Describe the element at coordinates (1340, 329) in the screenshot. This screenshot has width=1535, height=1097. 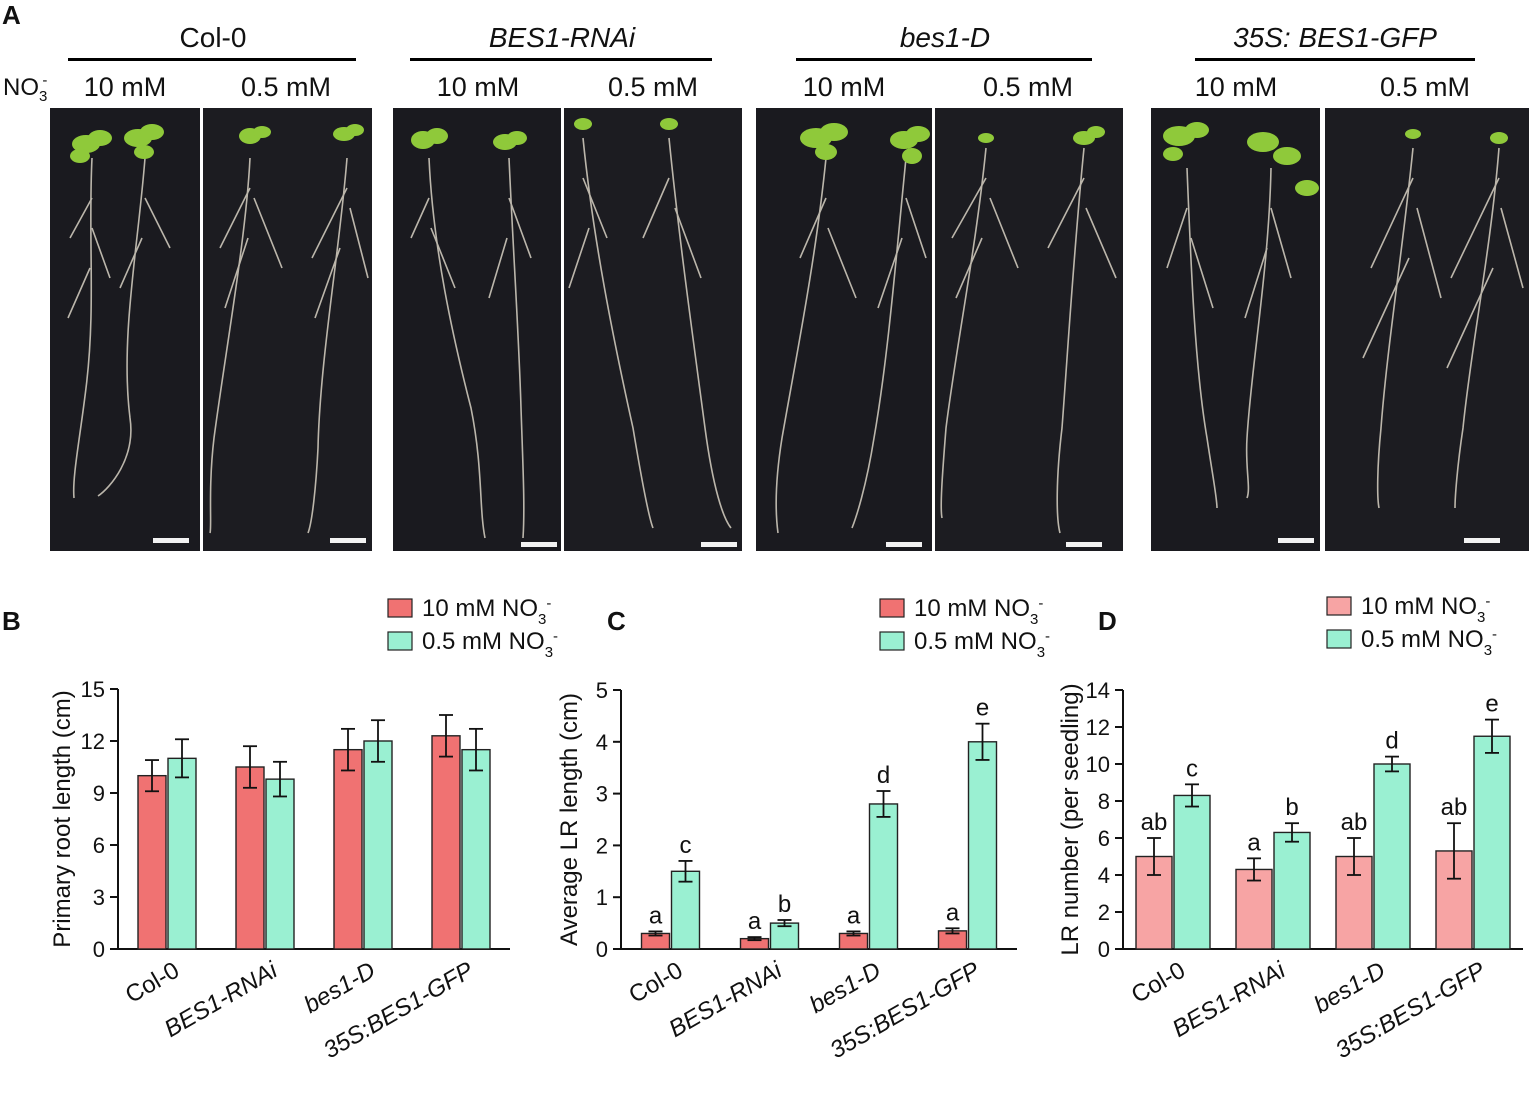
I see `seedling-photo-35s-bes1-gfp` at that location.